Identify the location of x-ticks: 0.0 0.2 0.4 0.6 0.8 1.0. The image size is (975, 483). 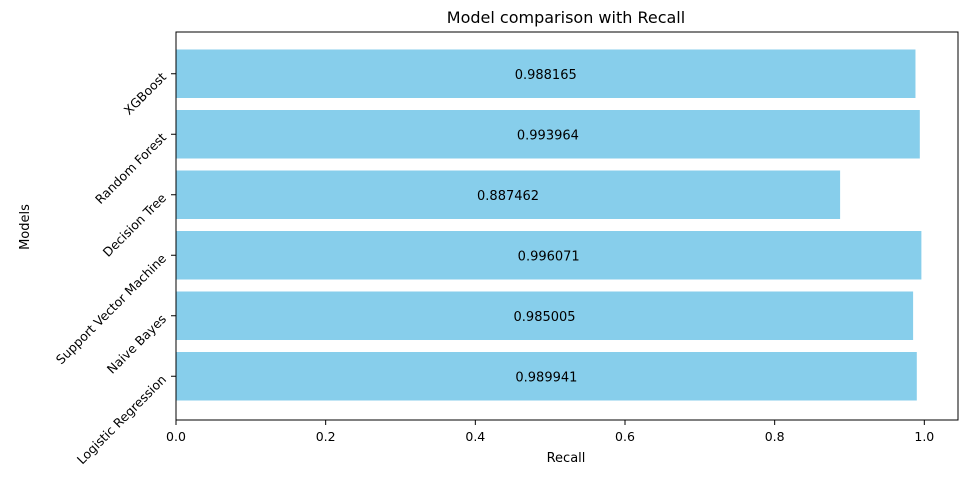
(550, 432).